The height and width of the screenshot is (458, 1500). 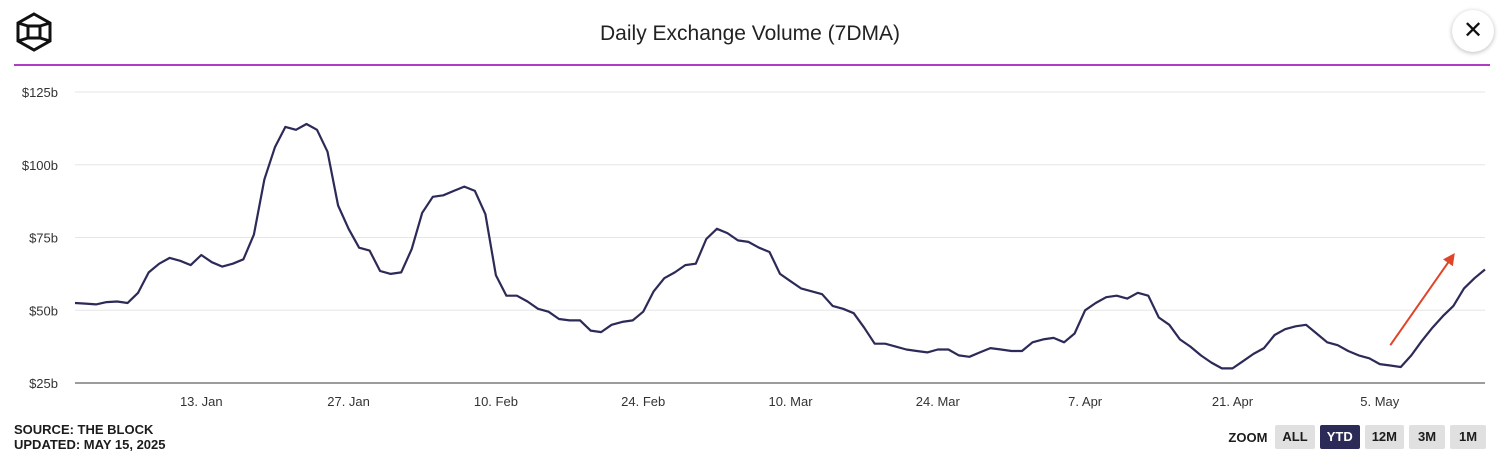 I want to click on zoom-ytd-button: YTD, so click(x=1339, y=437).